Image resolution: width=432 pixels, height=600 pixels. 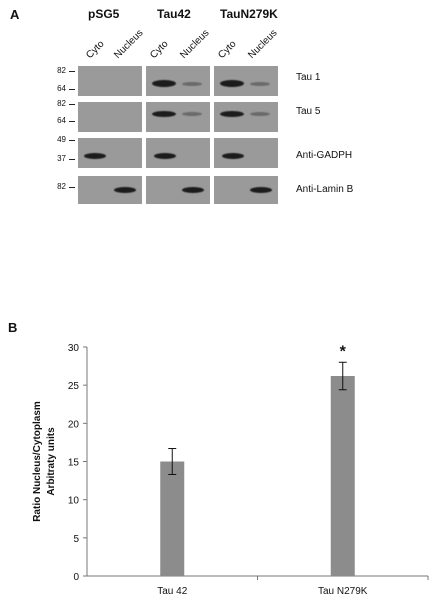 I want to click on antibody-label-tau5: Tau 5, so click(x=308, y=111).